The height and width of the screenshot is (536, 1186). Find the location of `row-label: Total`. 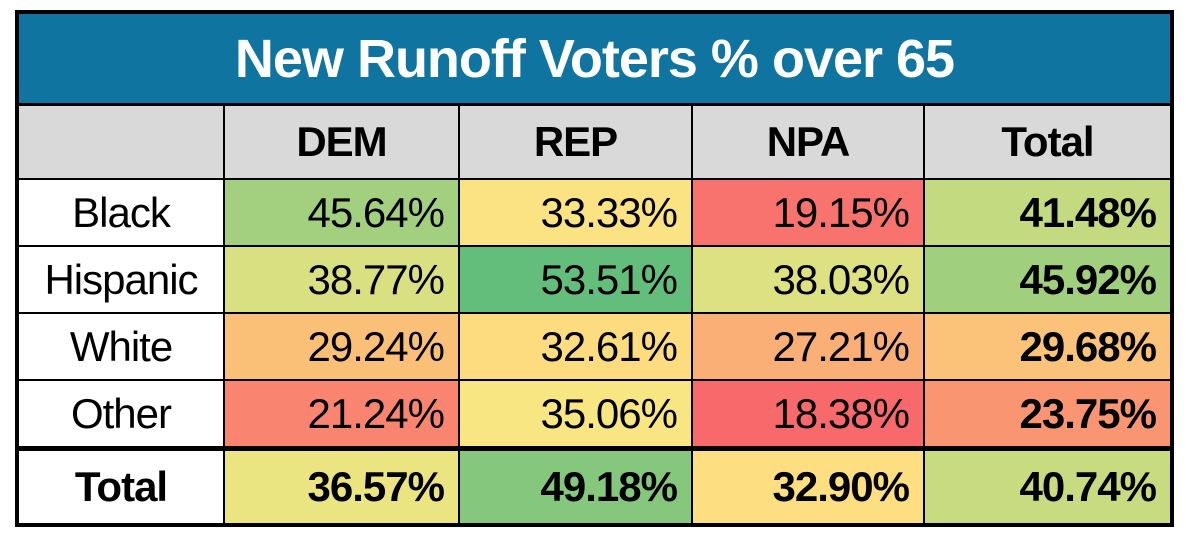

row-label: Total is located at coordinates (120, 486).